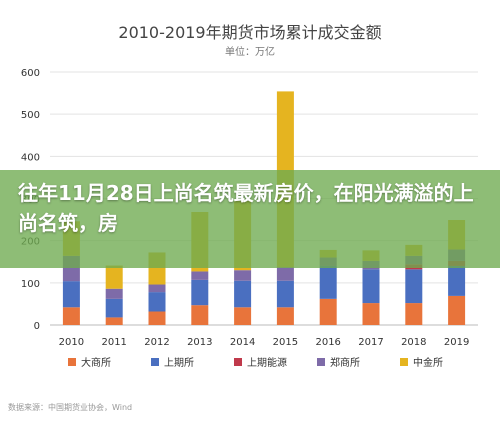 This screenshot has width=500, height=435. What do you see at coordinates (250, 51) in the screenshot?
I see `chart-subtitle: 单位：万亿` at bounding box center [250, 51].